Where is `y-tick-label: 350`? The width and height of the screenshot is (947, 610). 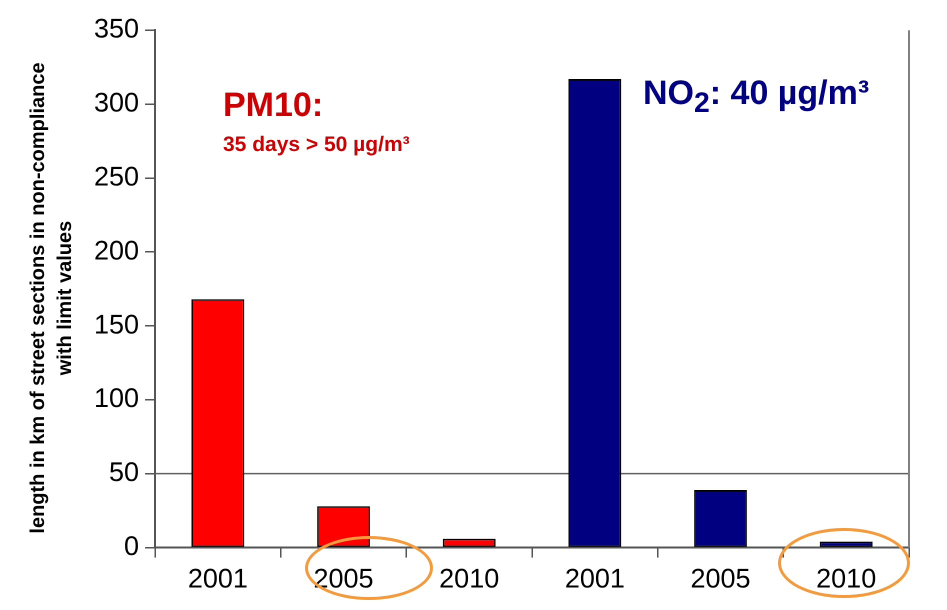 y-tick-label: 350 is located at coordinates (117, 29).